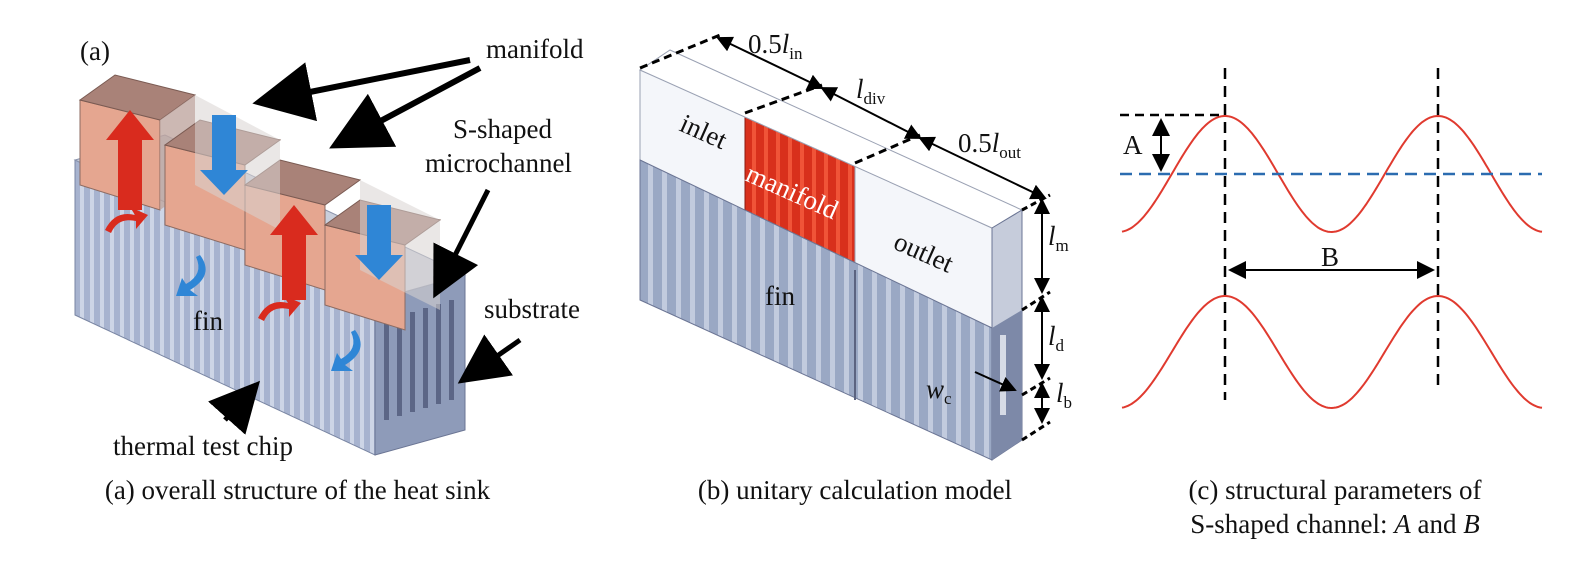 The width and height of the screenshot is (1579, 569). Describe the element at coordinates (95, 51) in the screenshot. I see `panel-a-tag: (a)` at that location.